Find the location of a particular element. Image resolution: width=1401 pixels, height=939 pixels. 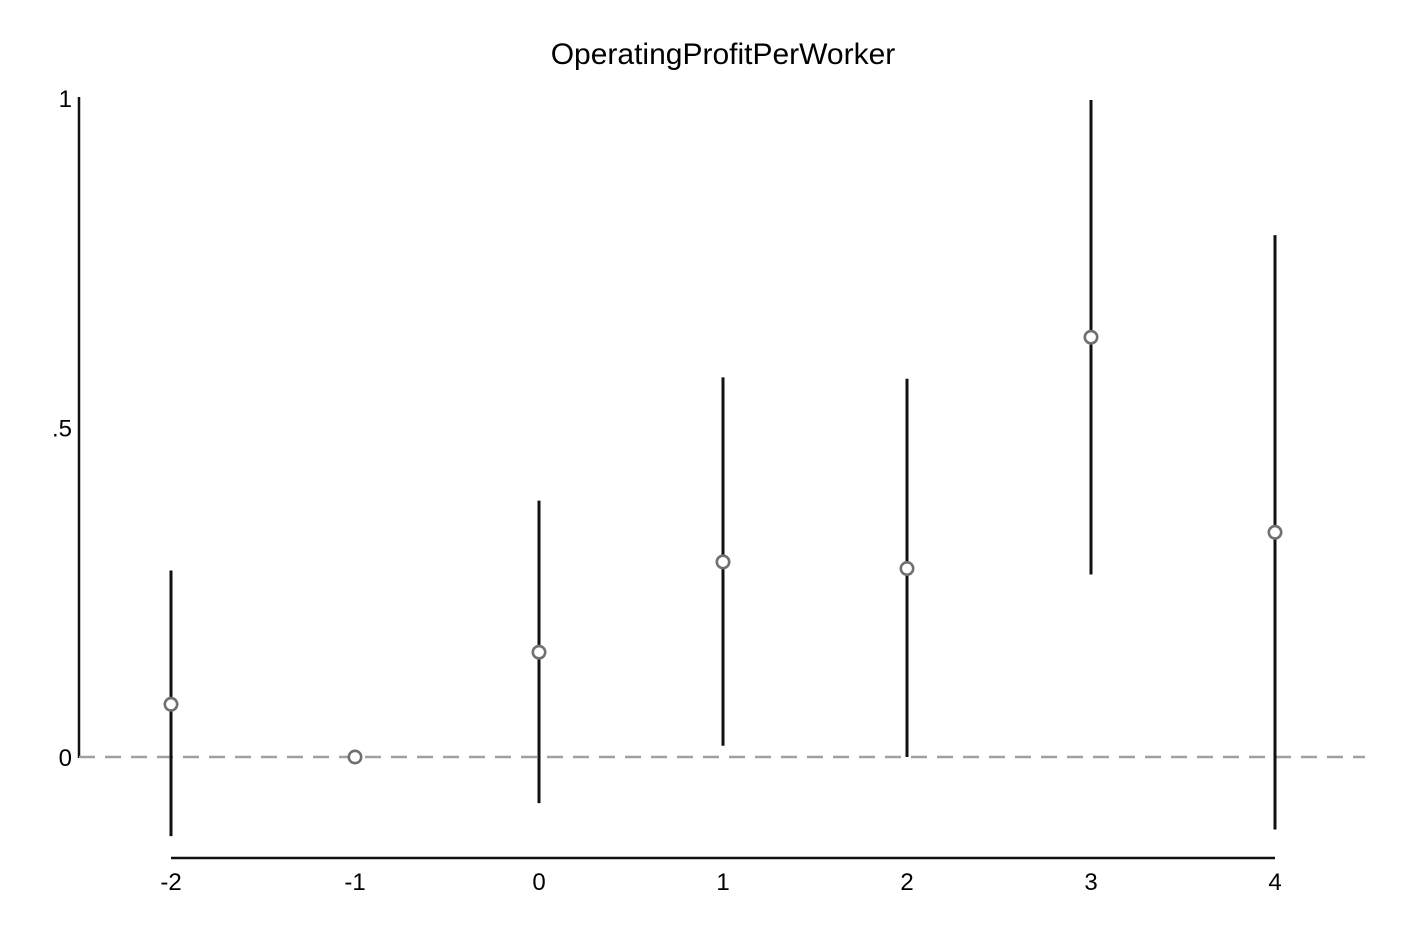

y-tick-label: 0 is located at coordinates (65, 758).